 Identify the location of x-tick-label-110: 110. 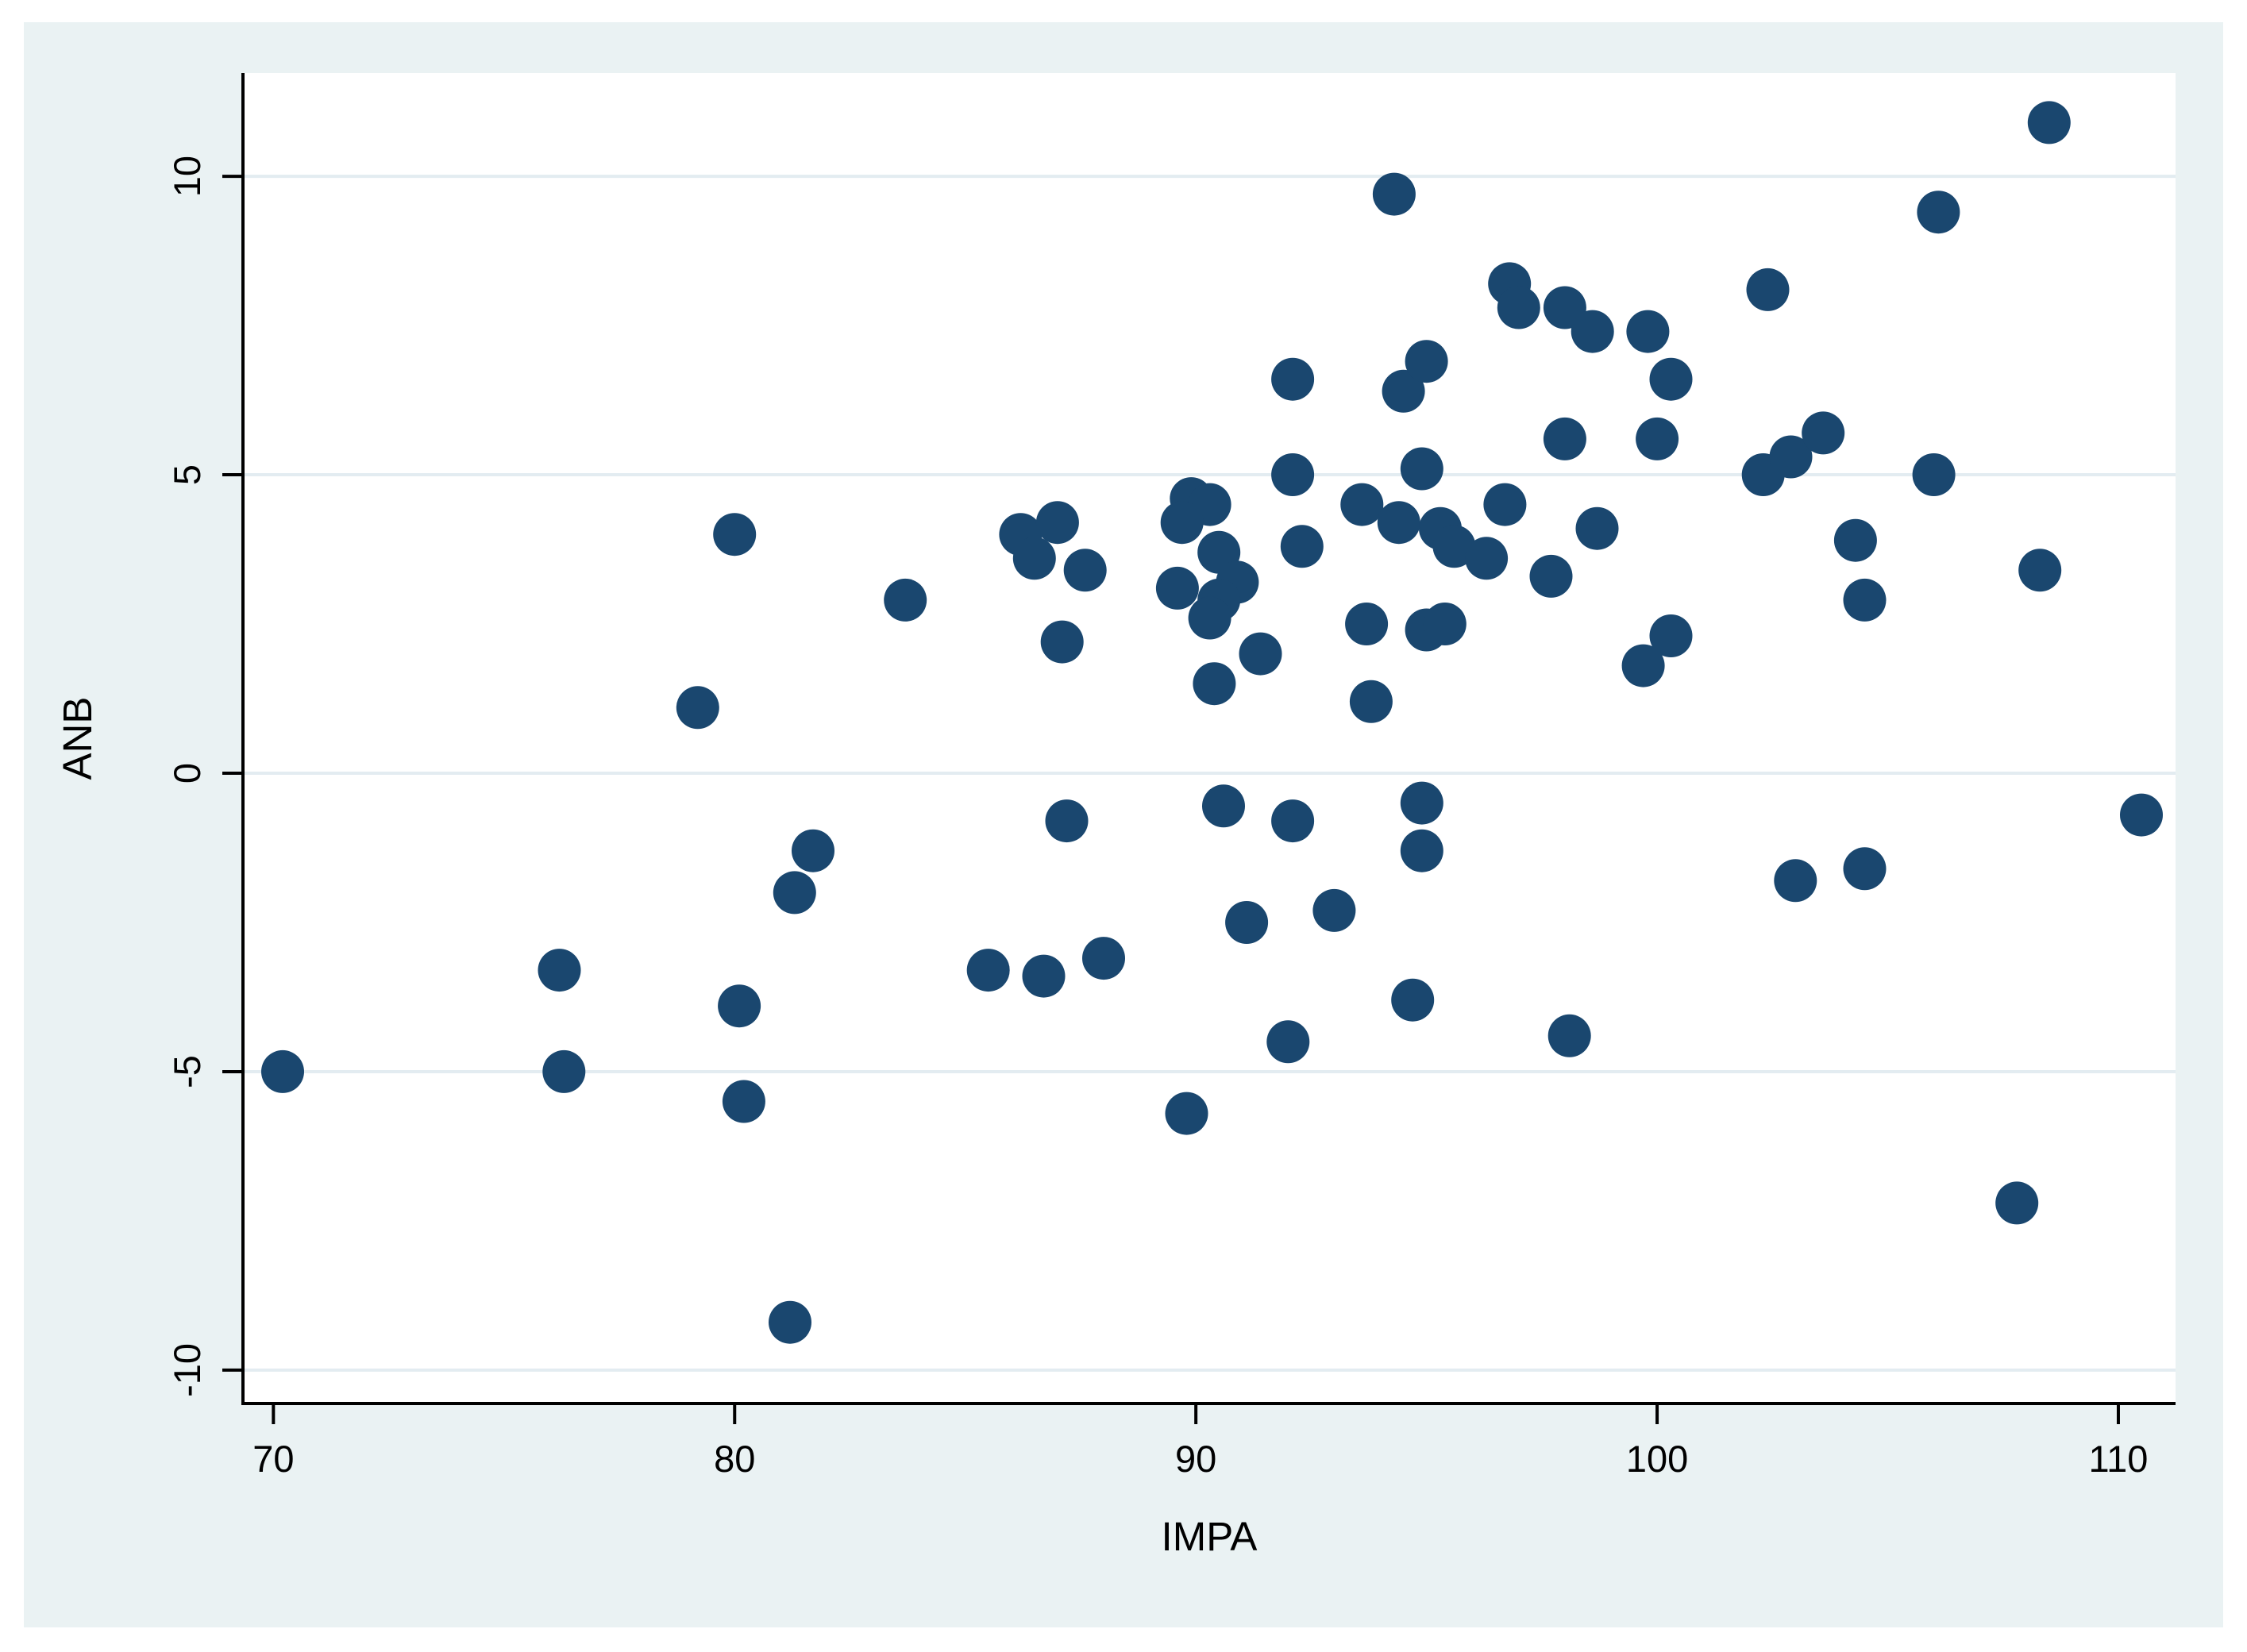
(2118, 1459).